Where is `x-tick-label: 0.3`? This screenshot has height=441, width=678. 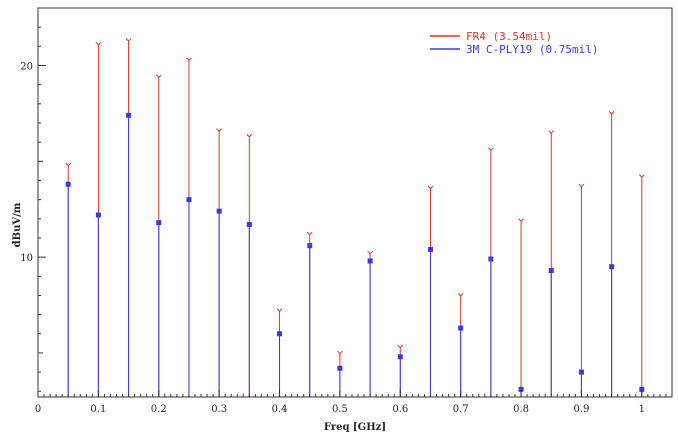 x-tick-label: 0.3 is located at coordinates (219, 409).